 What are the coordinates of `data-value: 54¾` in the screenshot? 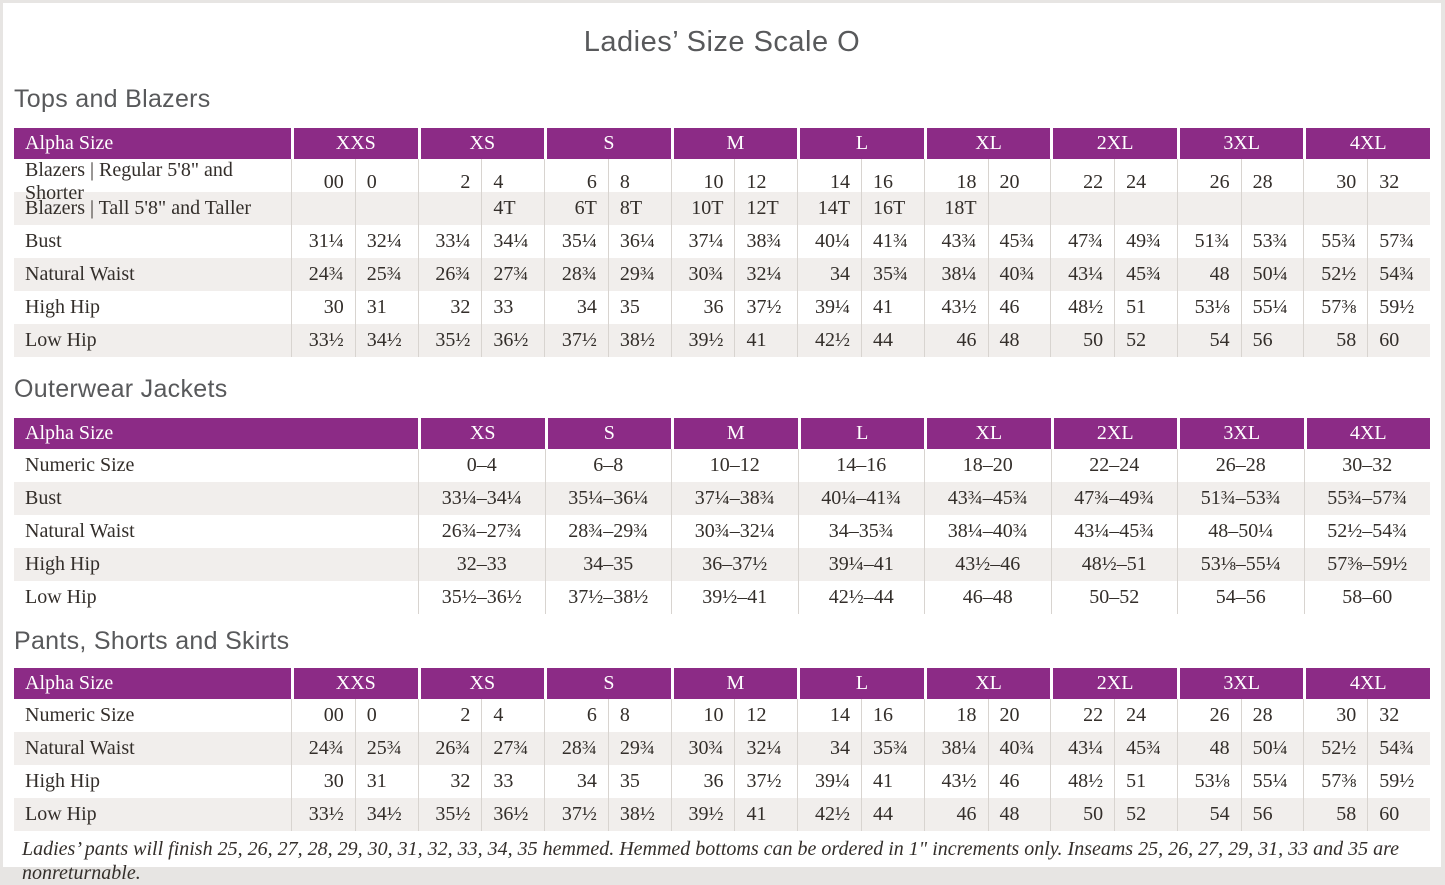 It's located at (1398, 748).